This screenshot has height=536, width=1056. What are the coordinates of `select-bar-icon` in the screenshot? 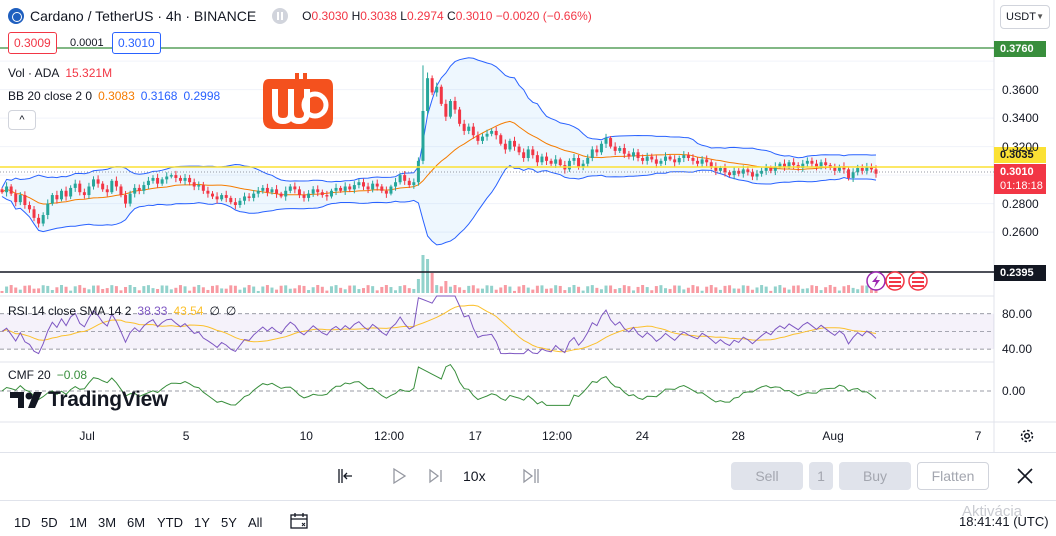 It's located at (345, 476).